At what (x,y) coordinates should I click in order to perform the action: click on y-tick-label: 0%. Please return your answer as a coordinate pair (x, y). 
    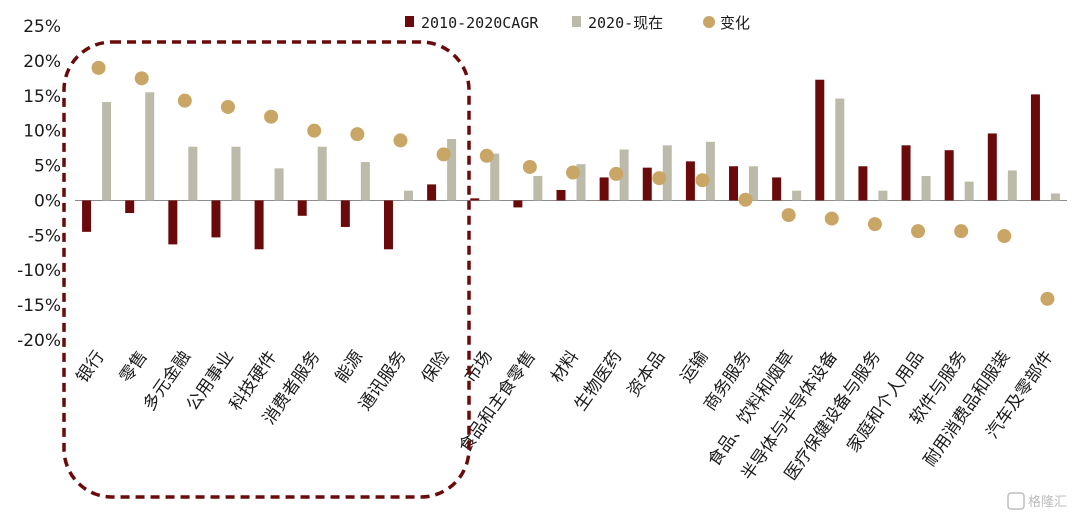
    Looking at the image, I should click on (47, 201).